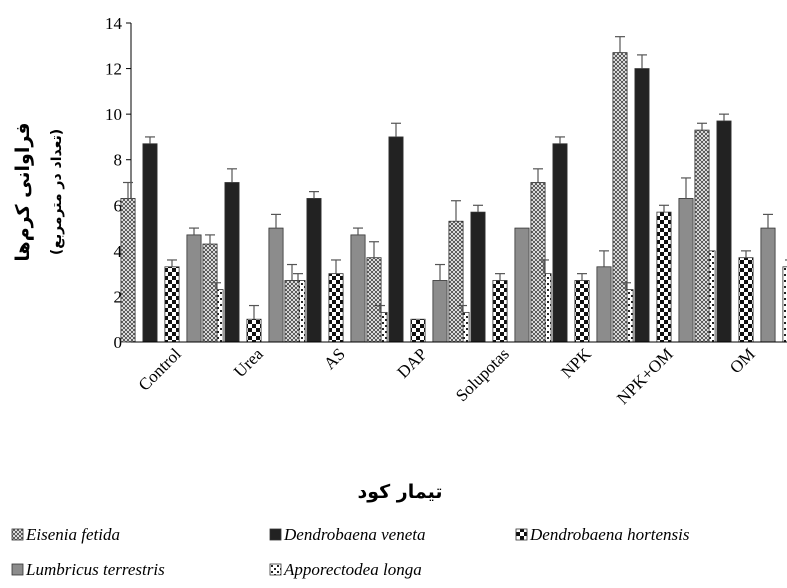  I want to click on legend-label-lumbricus-terrestris: Lumbricus terrestris, so click(95, 569).